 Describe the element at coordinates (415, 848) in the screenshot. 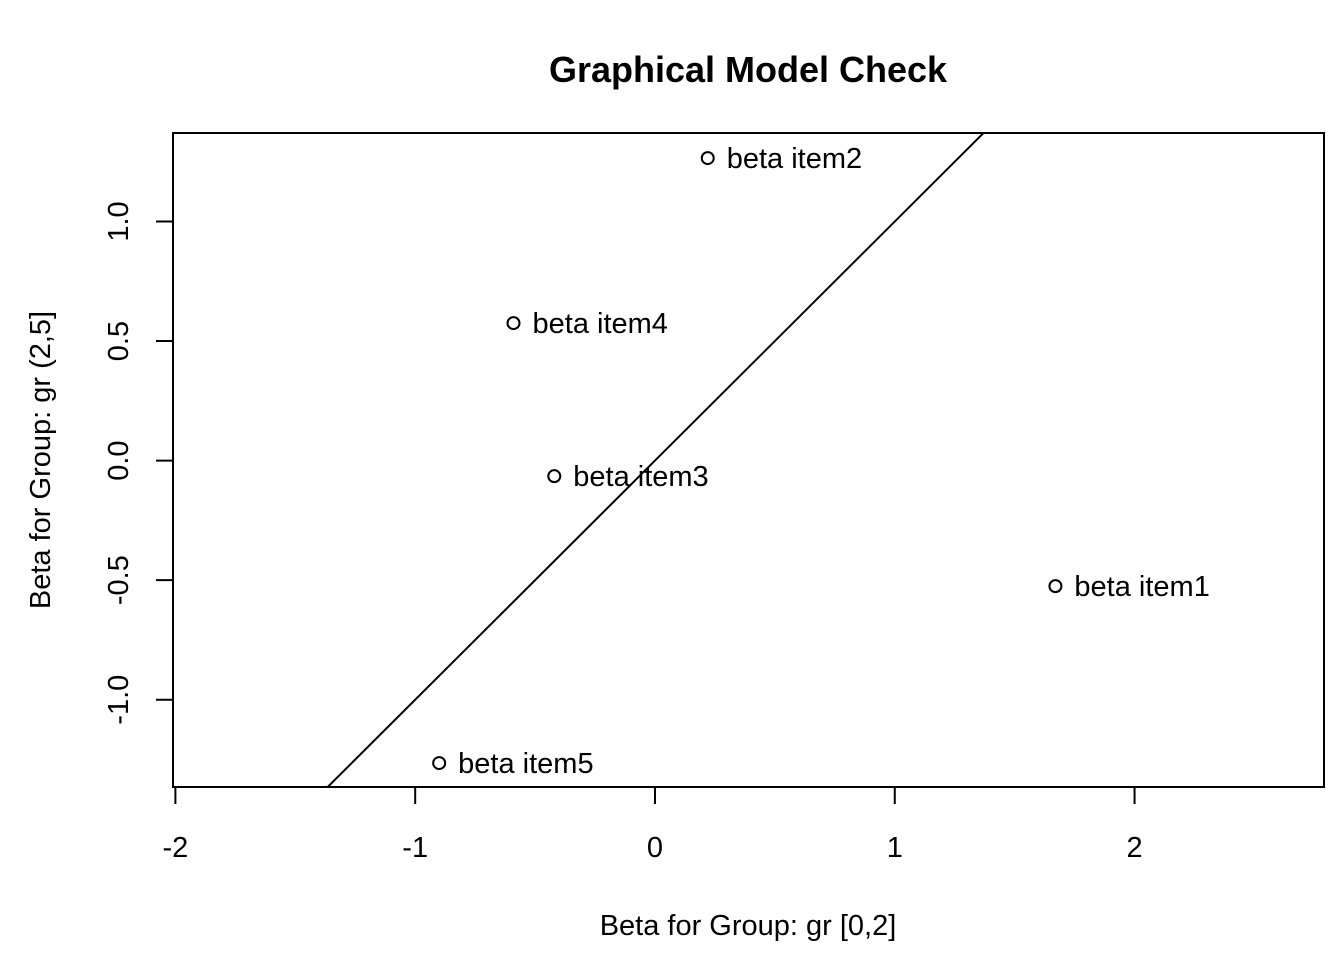

I see `x-tick-label: -1` at that location.